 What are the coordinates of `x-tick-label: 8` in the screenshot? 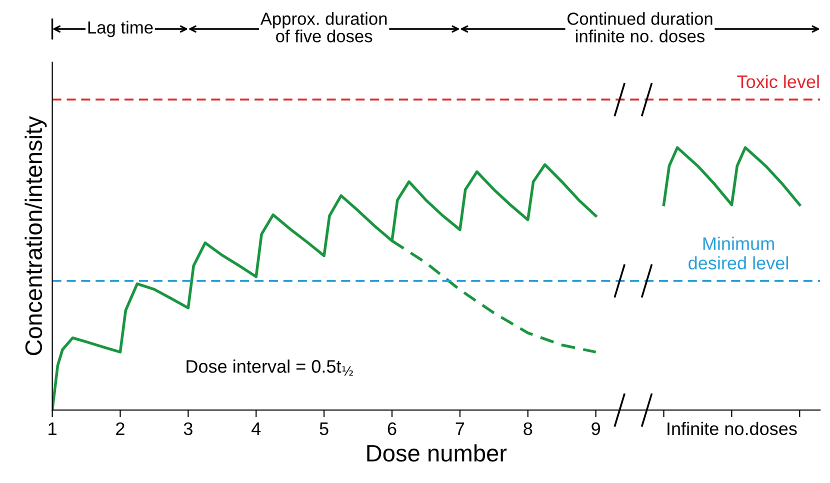 It's located at (528, 429).